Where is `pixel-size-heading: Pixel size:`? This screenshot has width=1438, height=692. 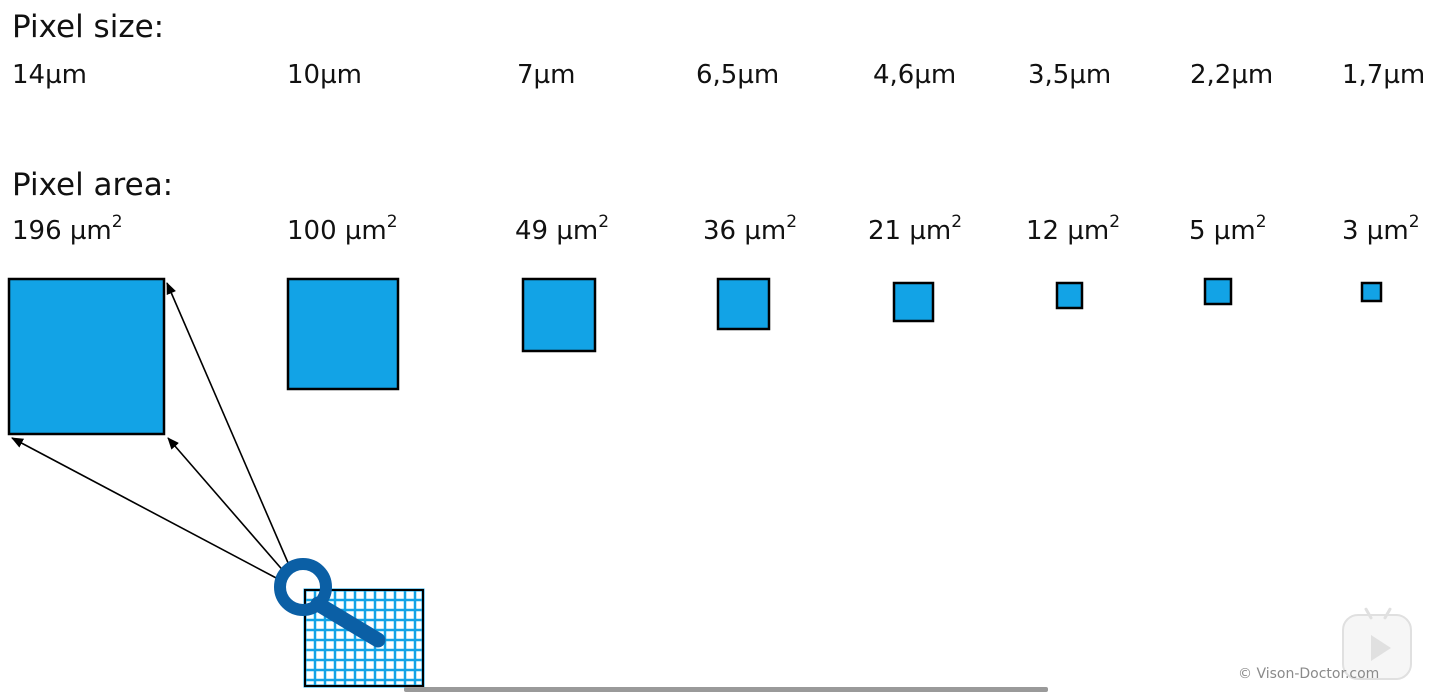
pixel-size-heading: Pixel size: is located at coordinates (88, 27).